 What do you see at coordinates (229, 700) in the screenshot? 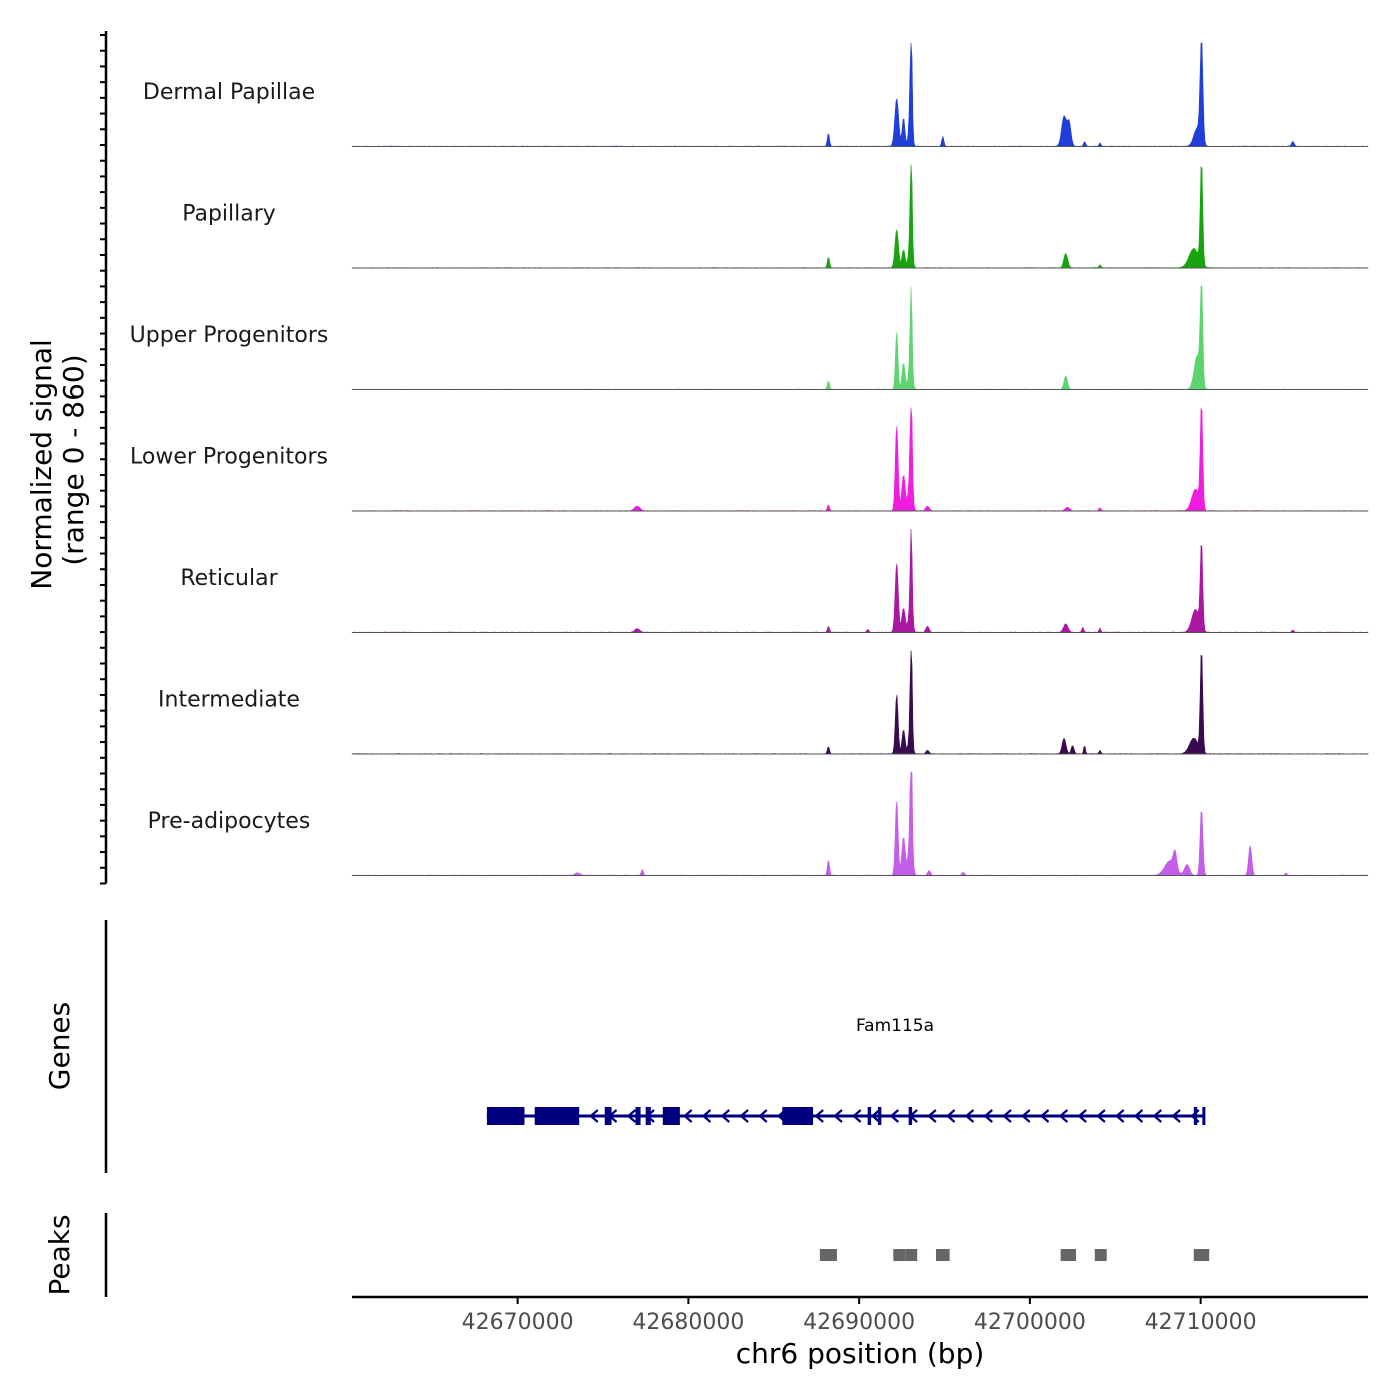
I see `track-label: Intermediate` at bounding box center [229, 700].